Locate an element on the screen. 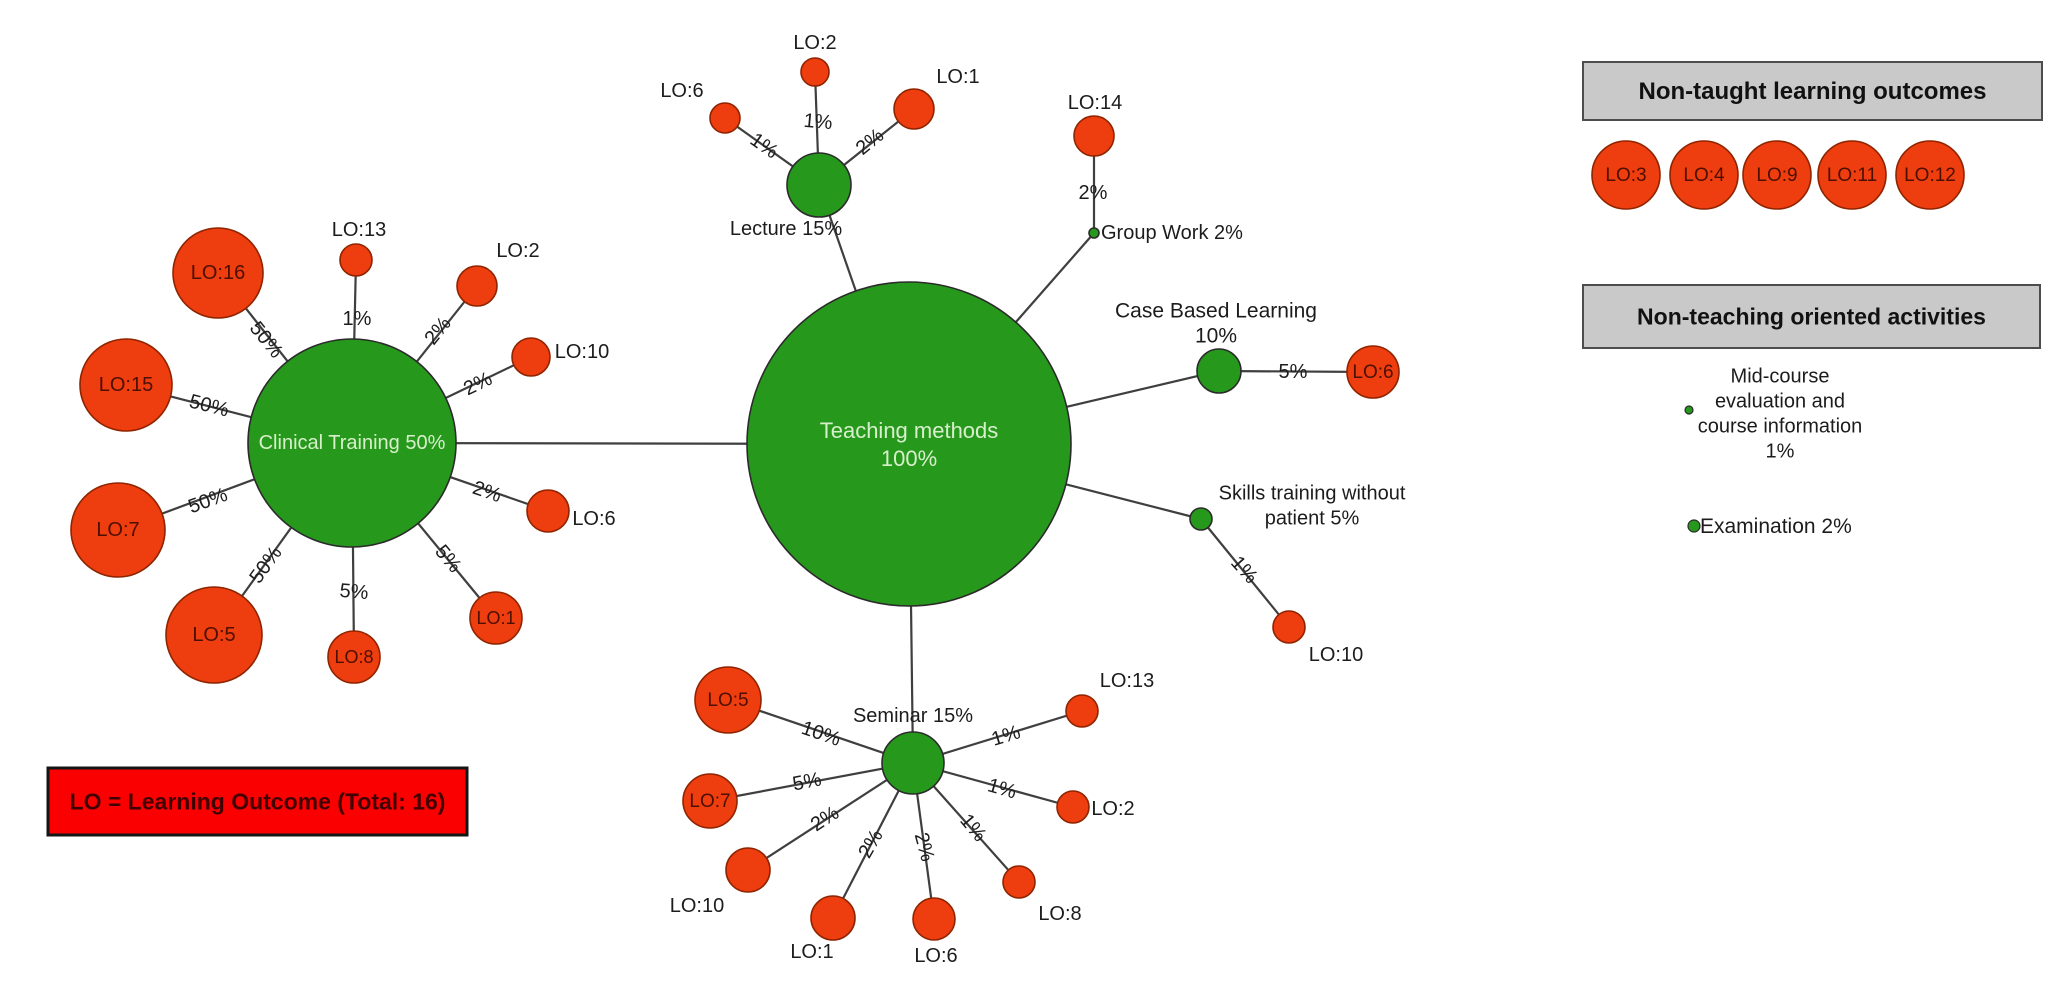  node-label-cbl-lo6: LO:6 is located at coordinates (1372, 372).